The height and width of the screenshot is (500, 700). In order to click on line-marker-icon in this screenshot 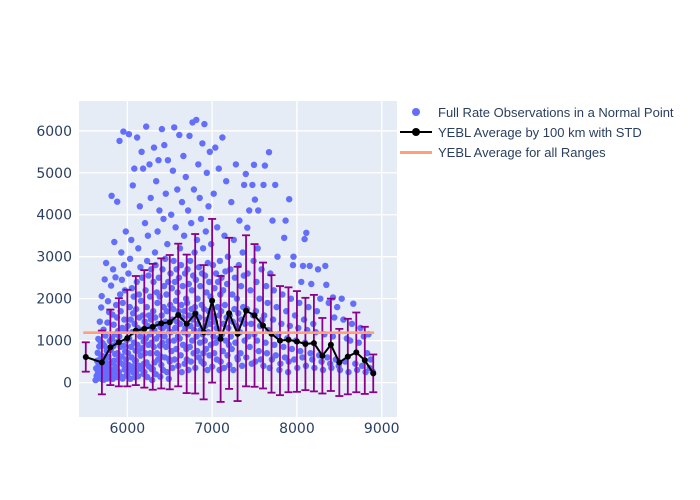, I will do `click(416, 132)`.